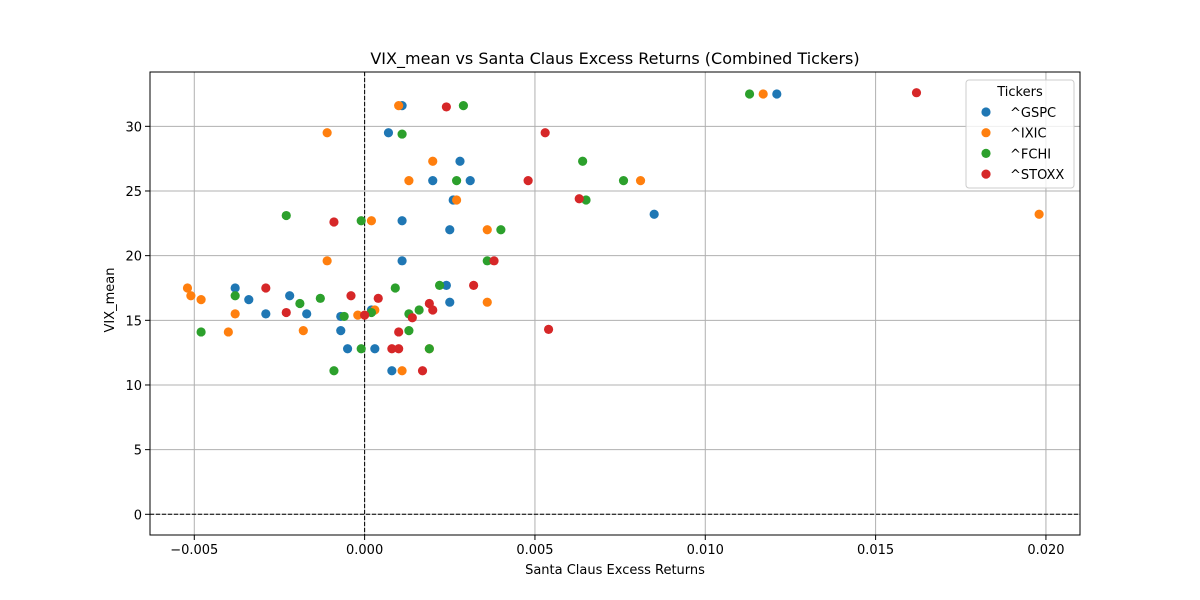 This screenshot has width=1200, height=600. What do you see at coordinates (138, 515) in the screenshot?
I see `y-tick-label: 0` at bounding box center [138, 515].